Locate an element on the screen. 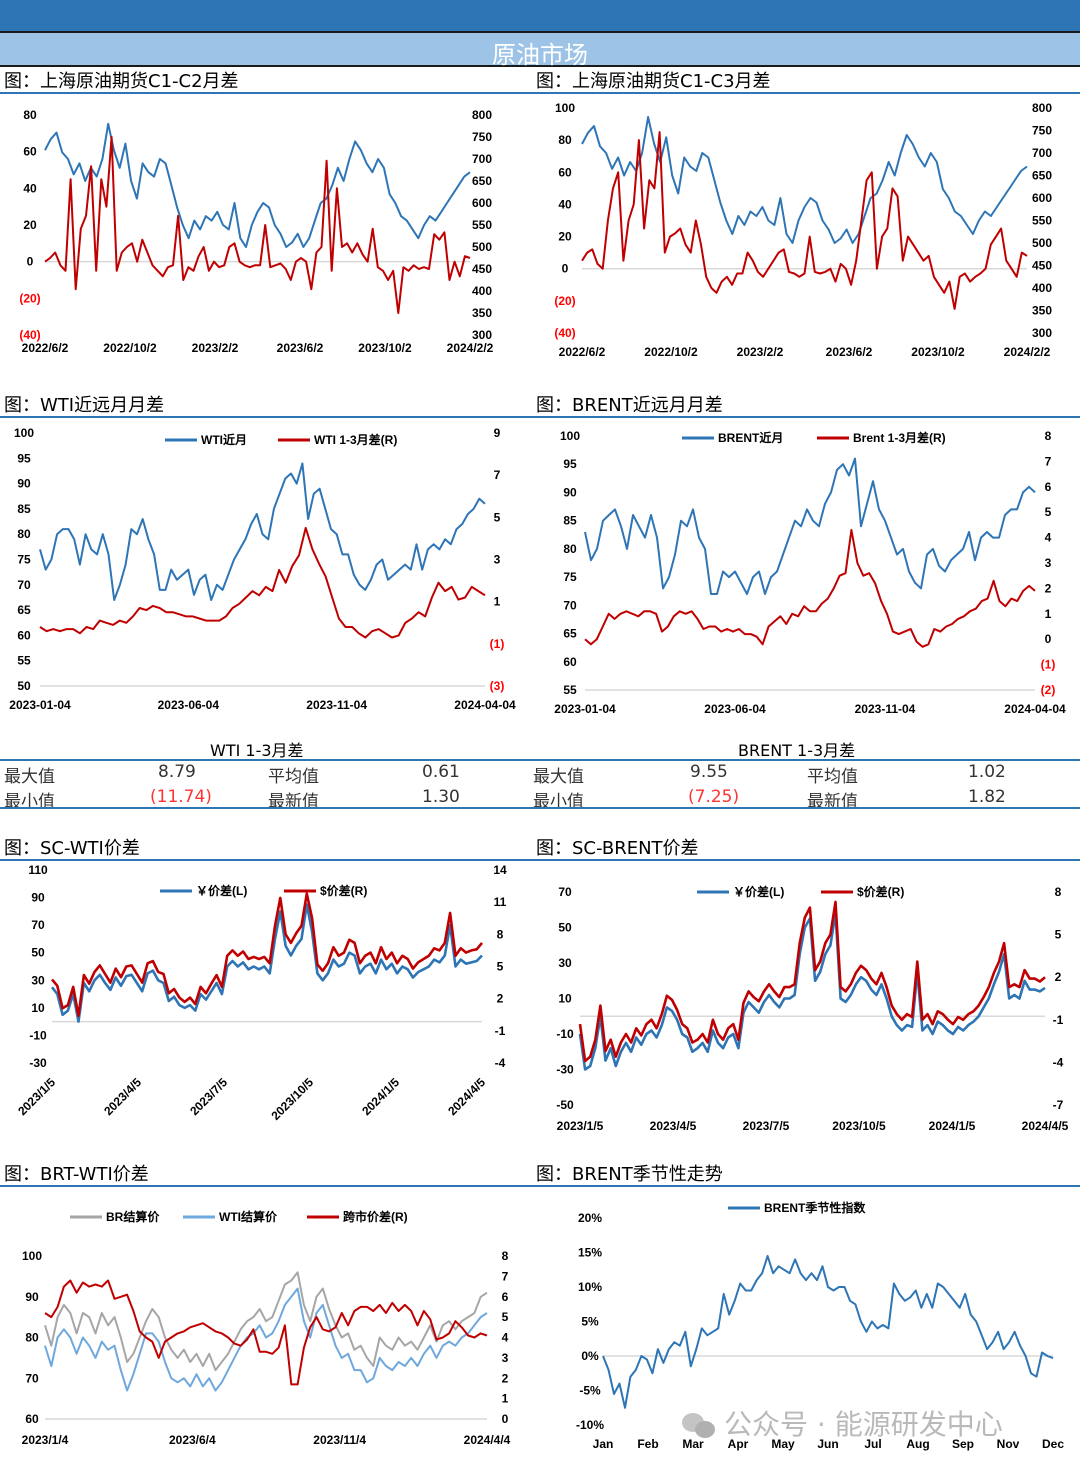  legend-label: Brent 1-3月差(R) is located at coordinates (899, 437).